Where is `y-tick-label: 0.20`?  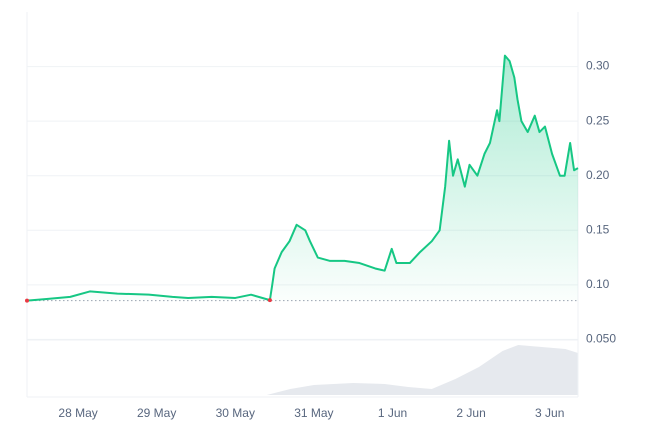
y-tick-label: 0.20 is located at coordinates (598, 175).